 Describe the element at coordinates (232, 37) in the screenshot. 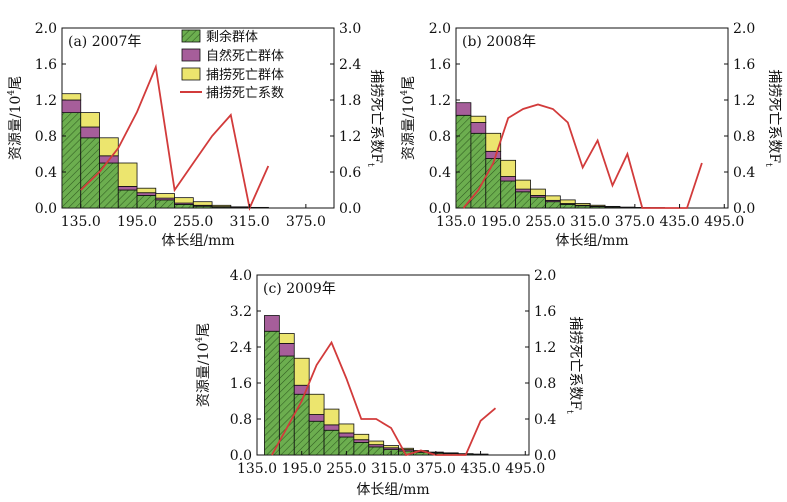

I see `legend-label-remaining: 剩余群体` at that location.